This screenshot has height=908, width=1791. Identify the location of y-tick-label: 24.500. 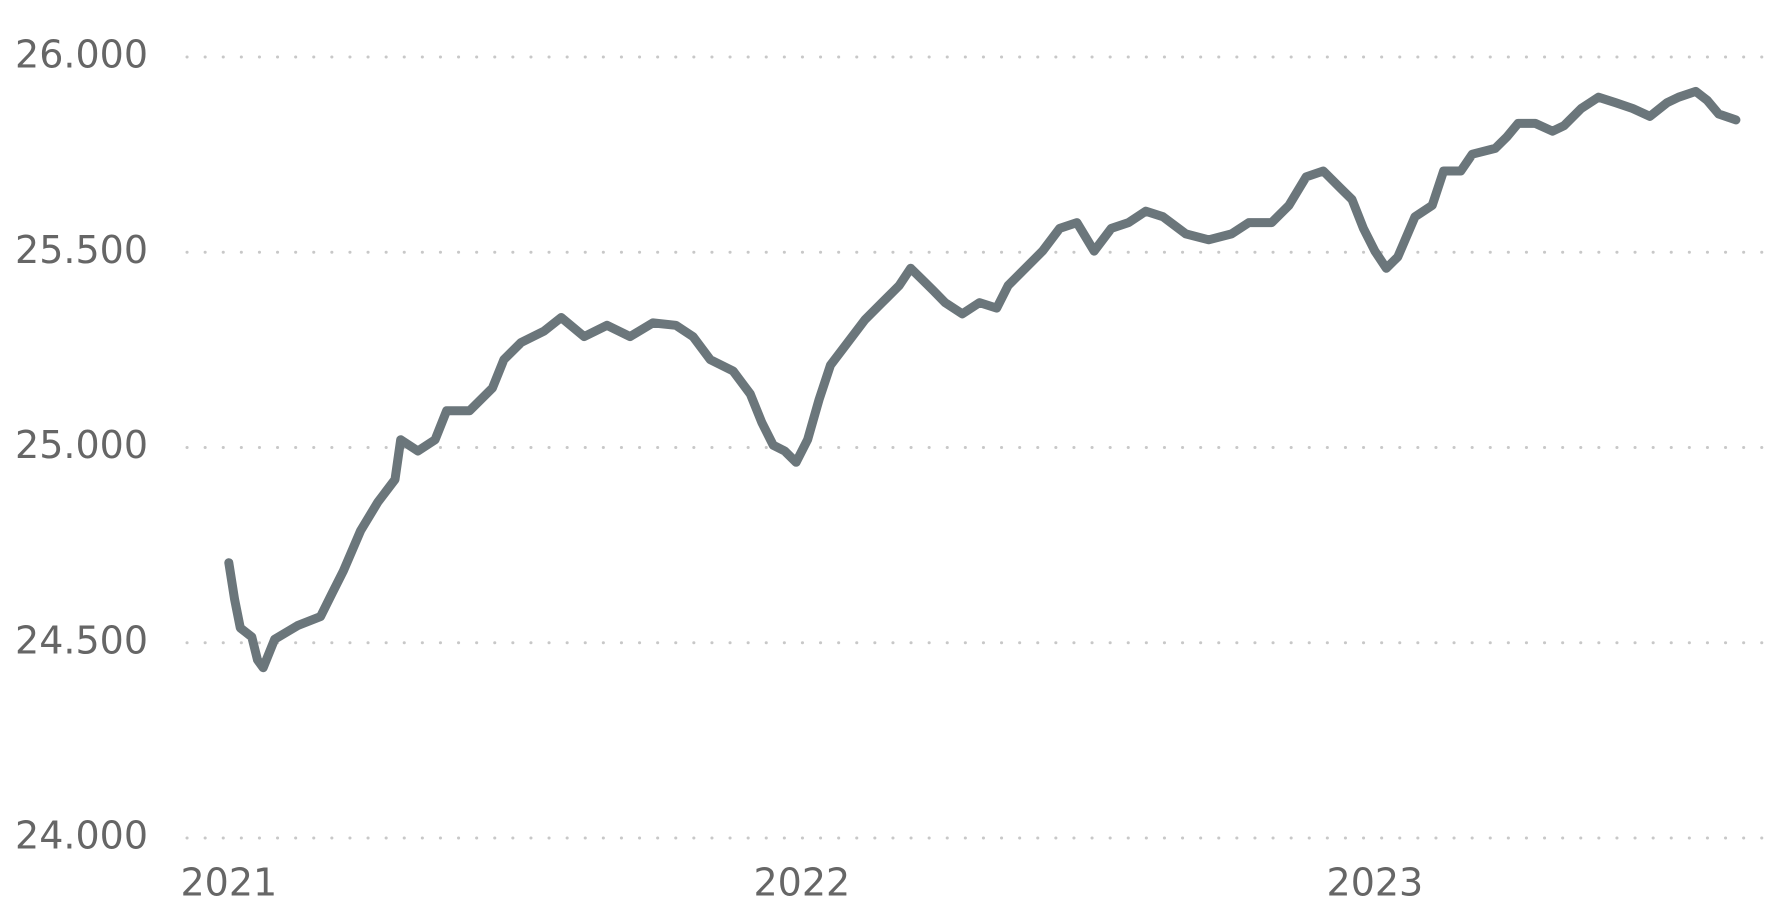
(81, 640).